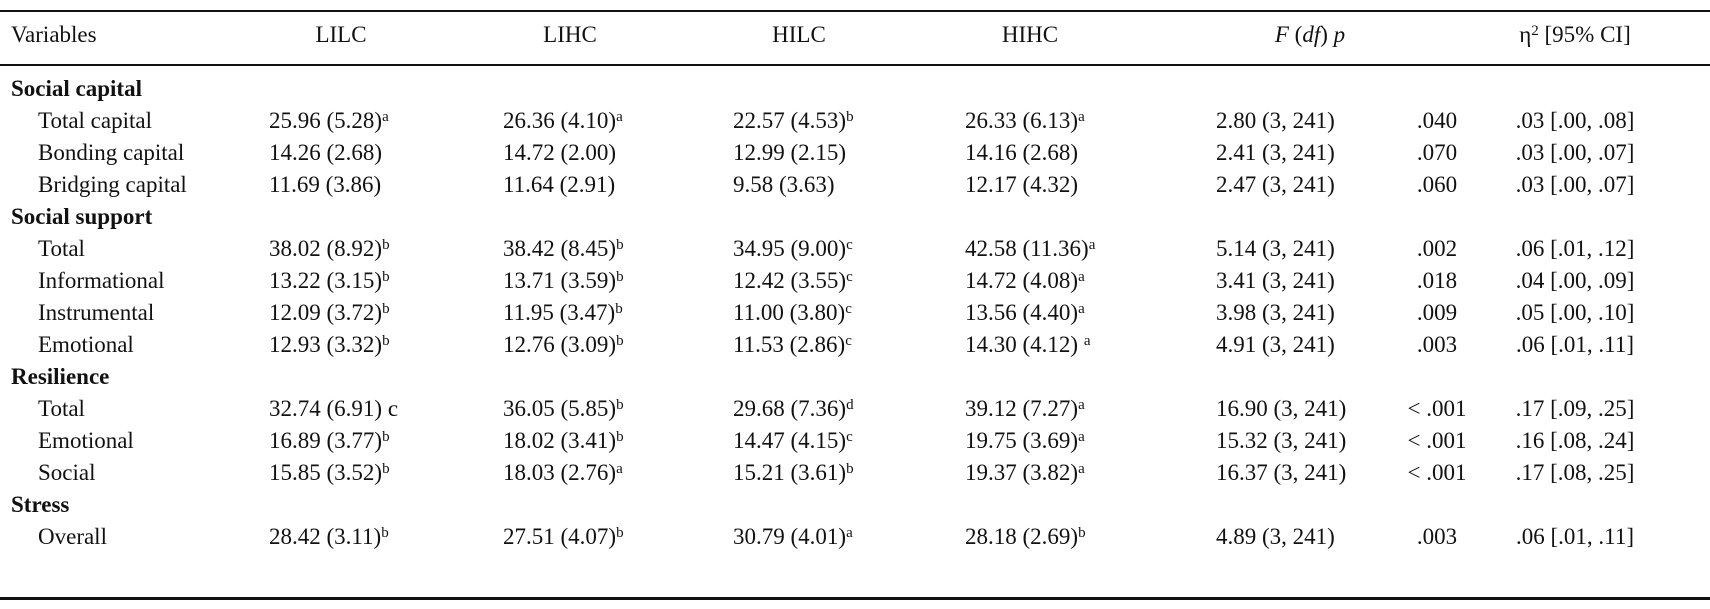  I want to click on data-cell: 27.51 (4.07)b, so click(563, 537).